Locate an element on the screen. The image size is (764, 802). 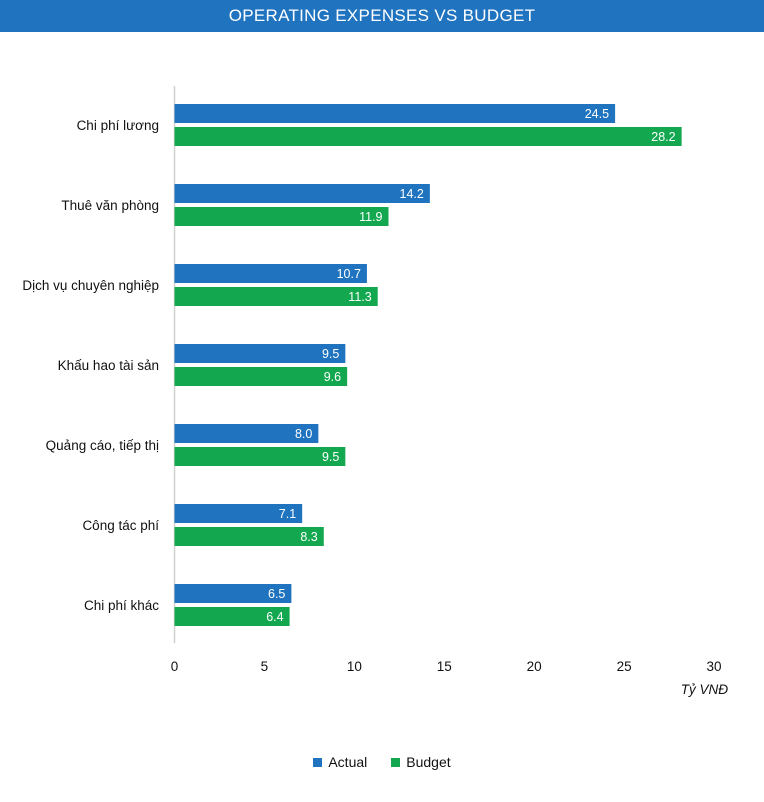
bar-value-label: 6.4 is located at coordinates (274, 617).